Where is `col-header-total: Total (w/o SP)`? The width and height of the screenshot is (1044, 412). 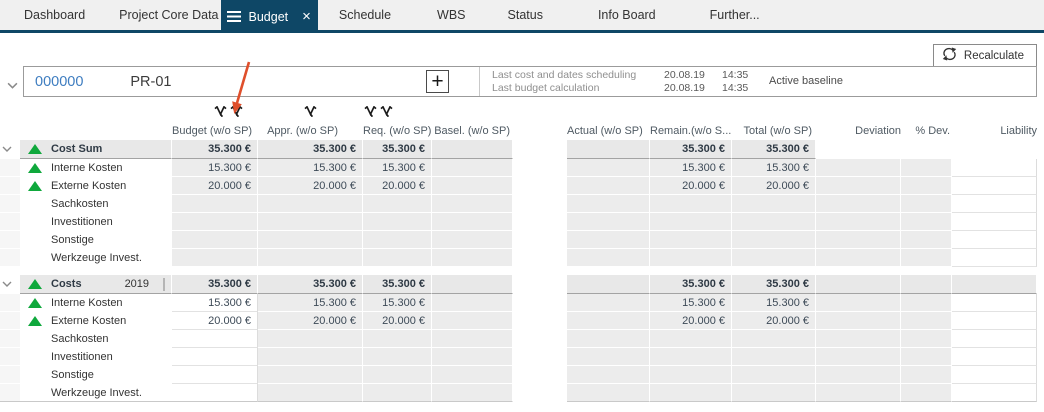 col-header-total: Total (w/o SP) is located at coordinates (777, 131).